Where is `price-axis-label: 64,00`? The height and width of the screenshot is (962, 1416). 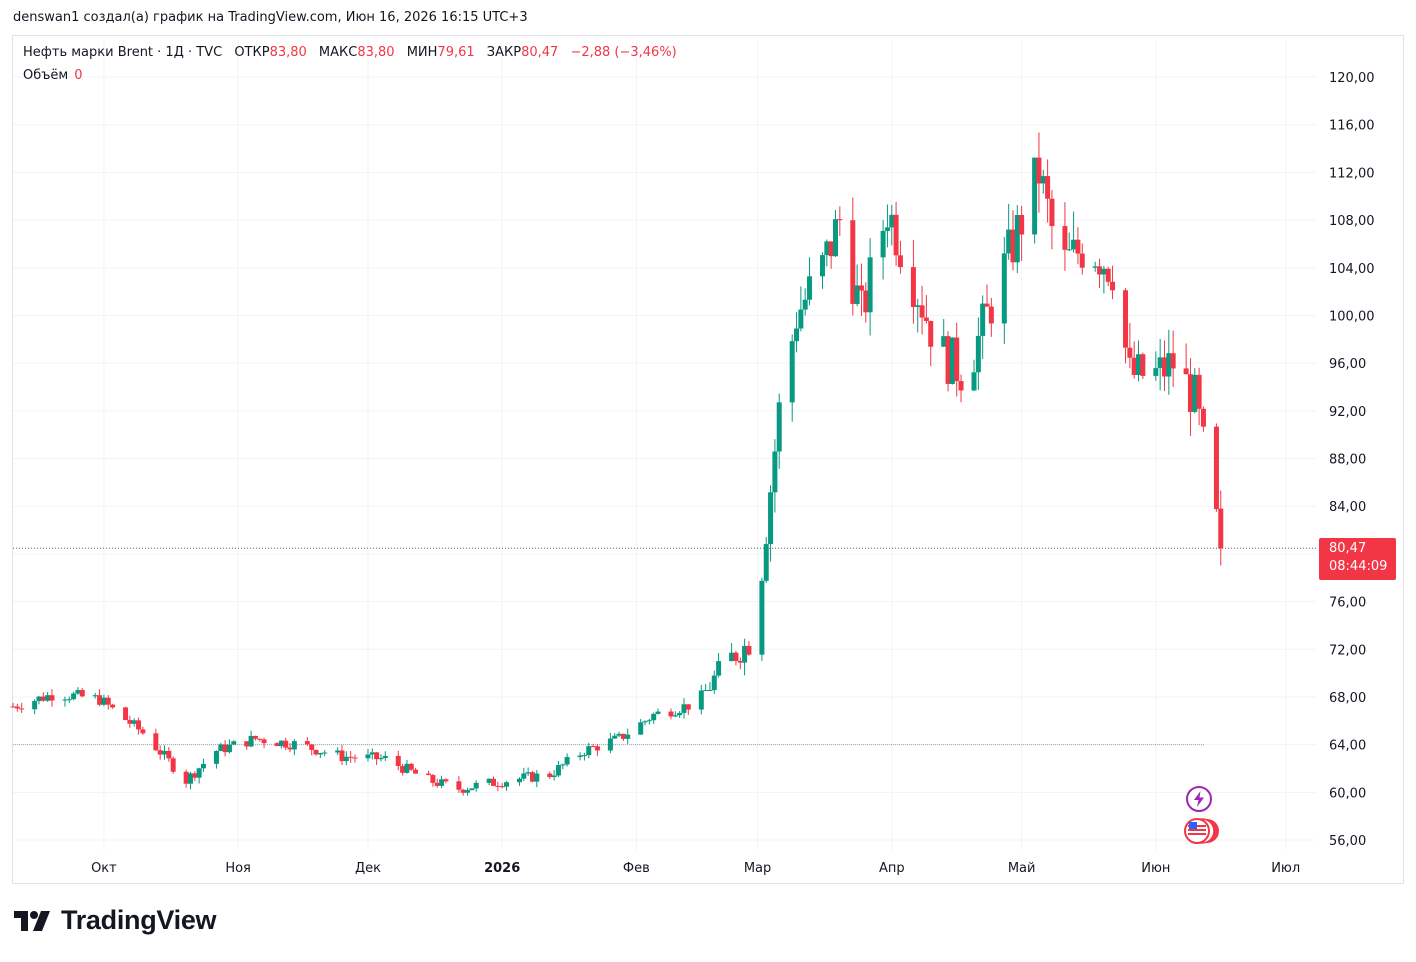 price-axis-label: 64,00 is located at coordinates (1347, 746).